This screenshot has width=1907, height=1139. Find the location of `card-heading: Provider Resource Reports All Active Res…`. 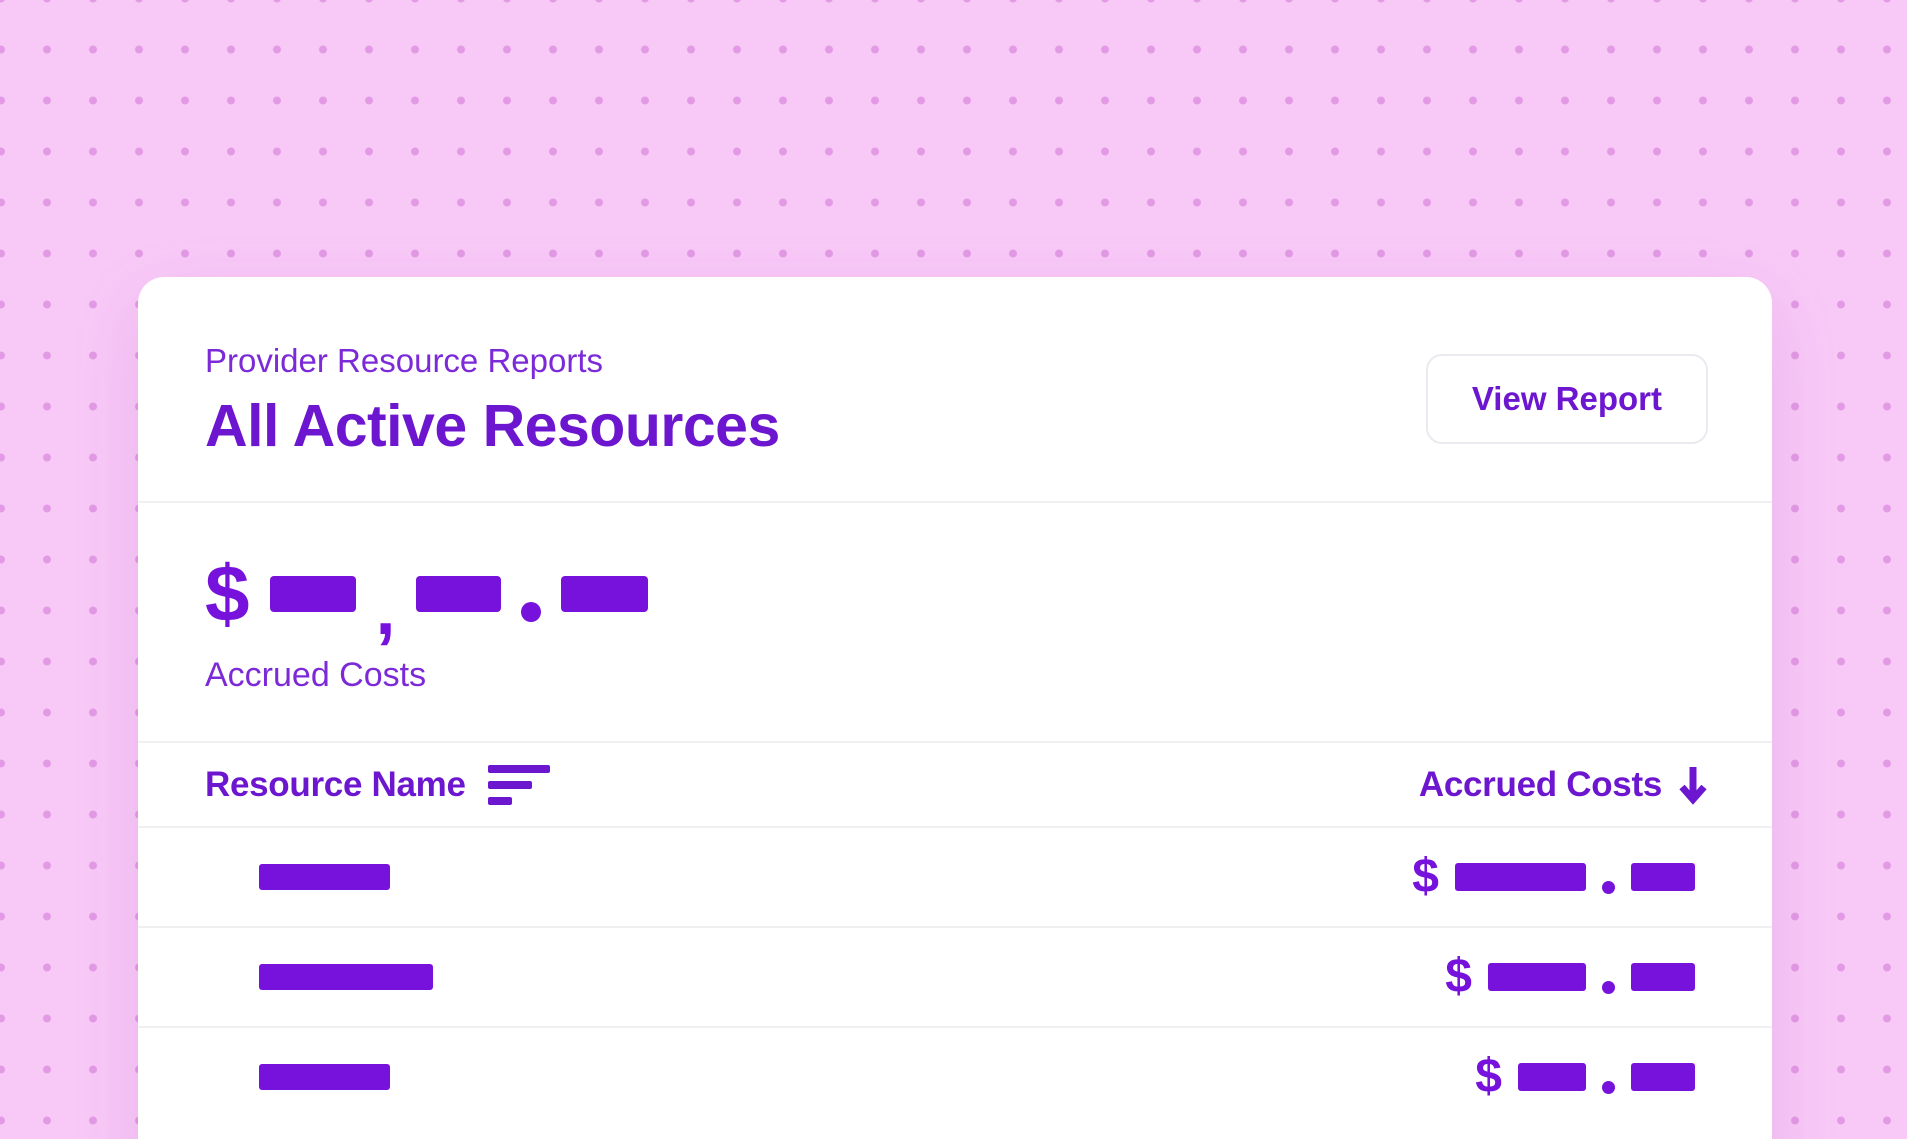

card-heading: Provider Resource Reports All Active Res… is located at coordinates (492, 399).